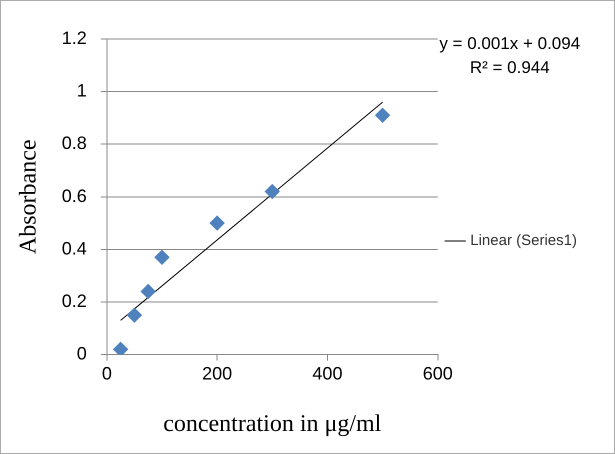 The height and width of the screenshot is (454, 615). Describe the element at coordinates (509, 43) in the screenshot. I see `text: y = 0.001x + 0.094` at that location.